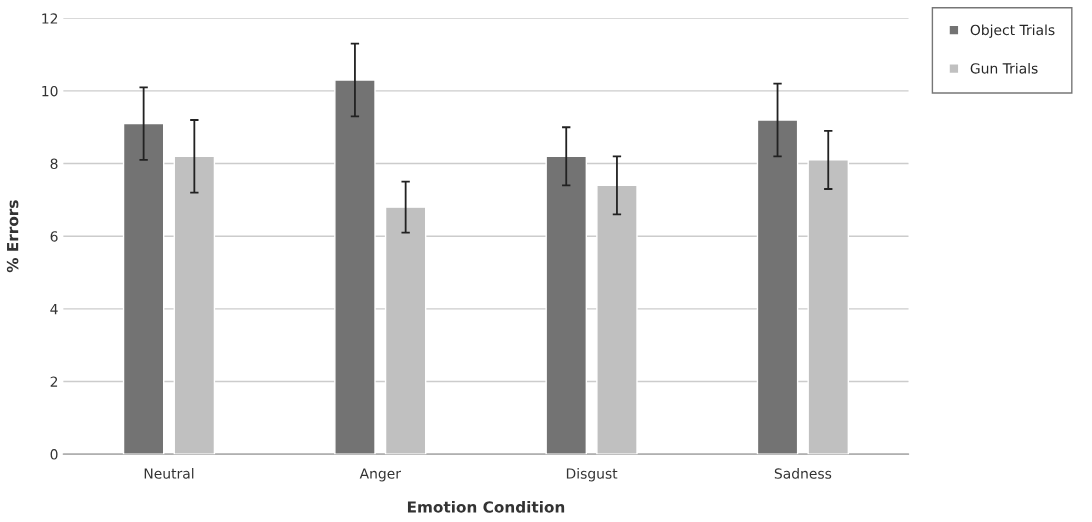  Describe the element at coordinates (592, 475) in the screenshot. I see `x-tick-label: Disgust` at that location.